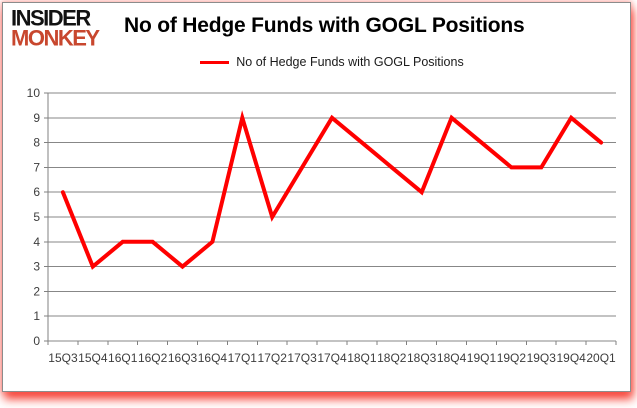 Image resolution: width=637 pixels, height=408 pixels. What do you see at coordinates (512, 358) in the screenshot?
I see `x-tick-label: 19Q2` at bounding box center [512, 358].